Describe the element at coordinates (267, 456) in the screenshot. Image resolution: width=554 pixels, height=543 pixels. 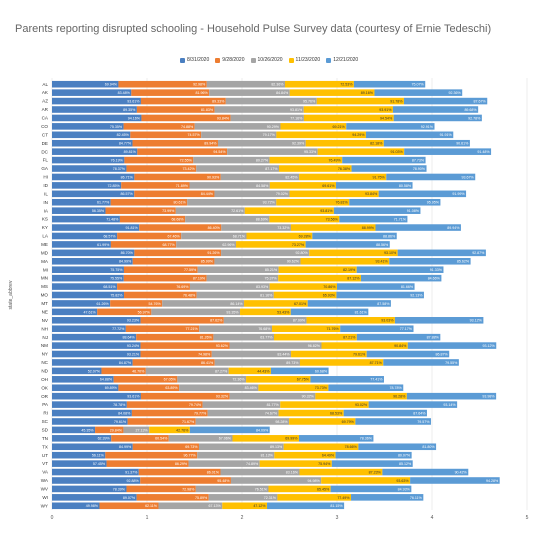
I see `data-label: 81.13%` at that location.